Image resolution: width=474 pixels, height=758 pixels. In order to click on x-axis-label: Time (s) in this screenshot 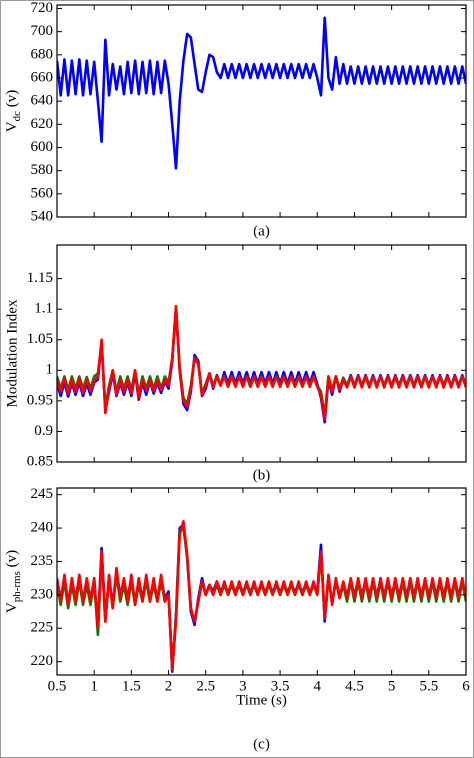, I will do `click(261, 700)`.